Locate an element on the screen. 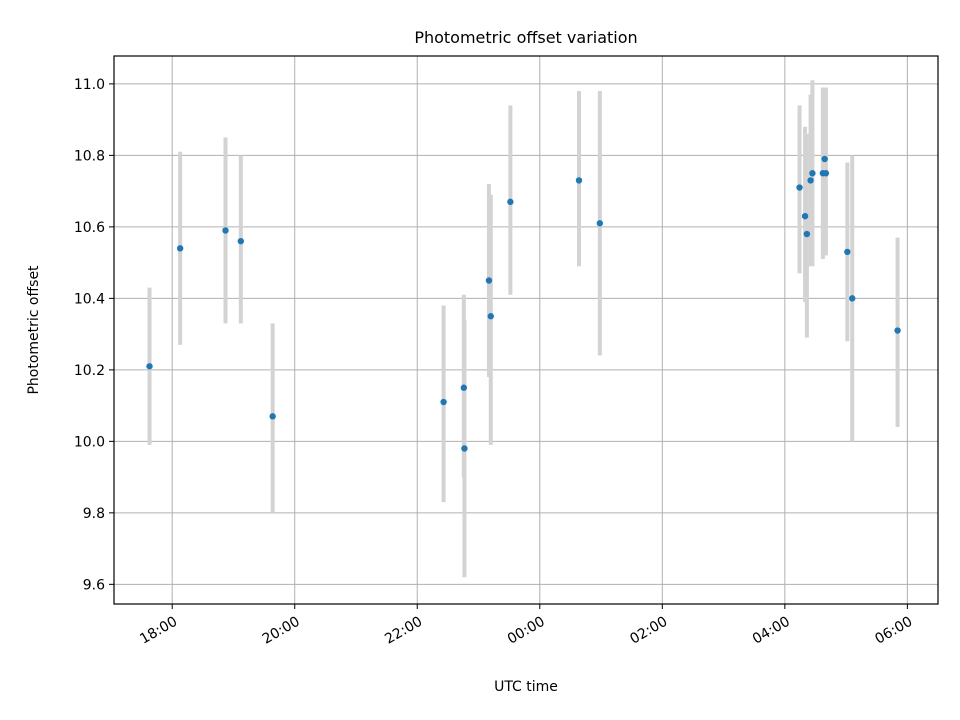 The width and height of the screenshot is (960, 720). y-axis-label: Photometric offset is located at coordinates (34, 330).